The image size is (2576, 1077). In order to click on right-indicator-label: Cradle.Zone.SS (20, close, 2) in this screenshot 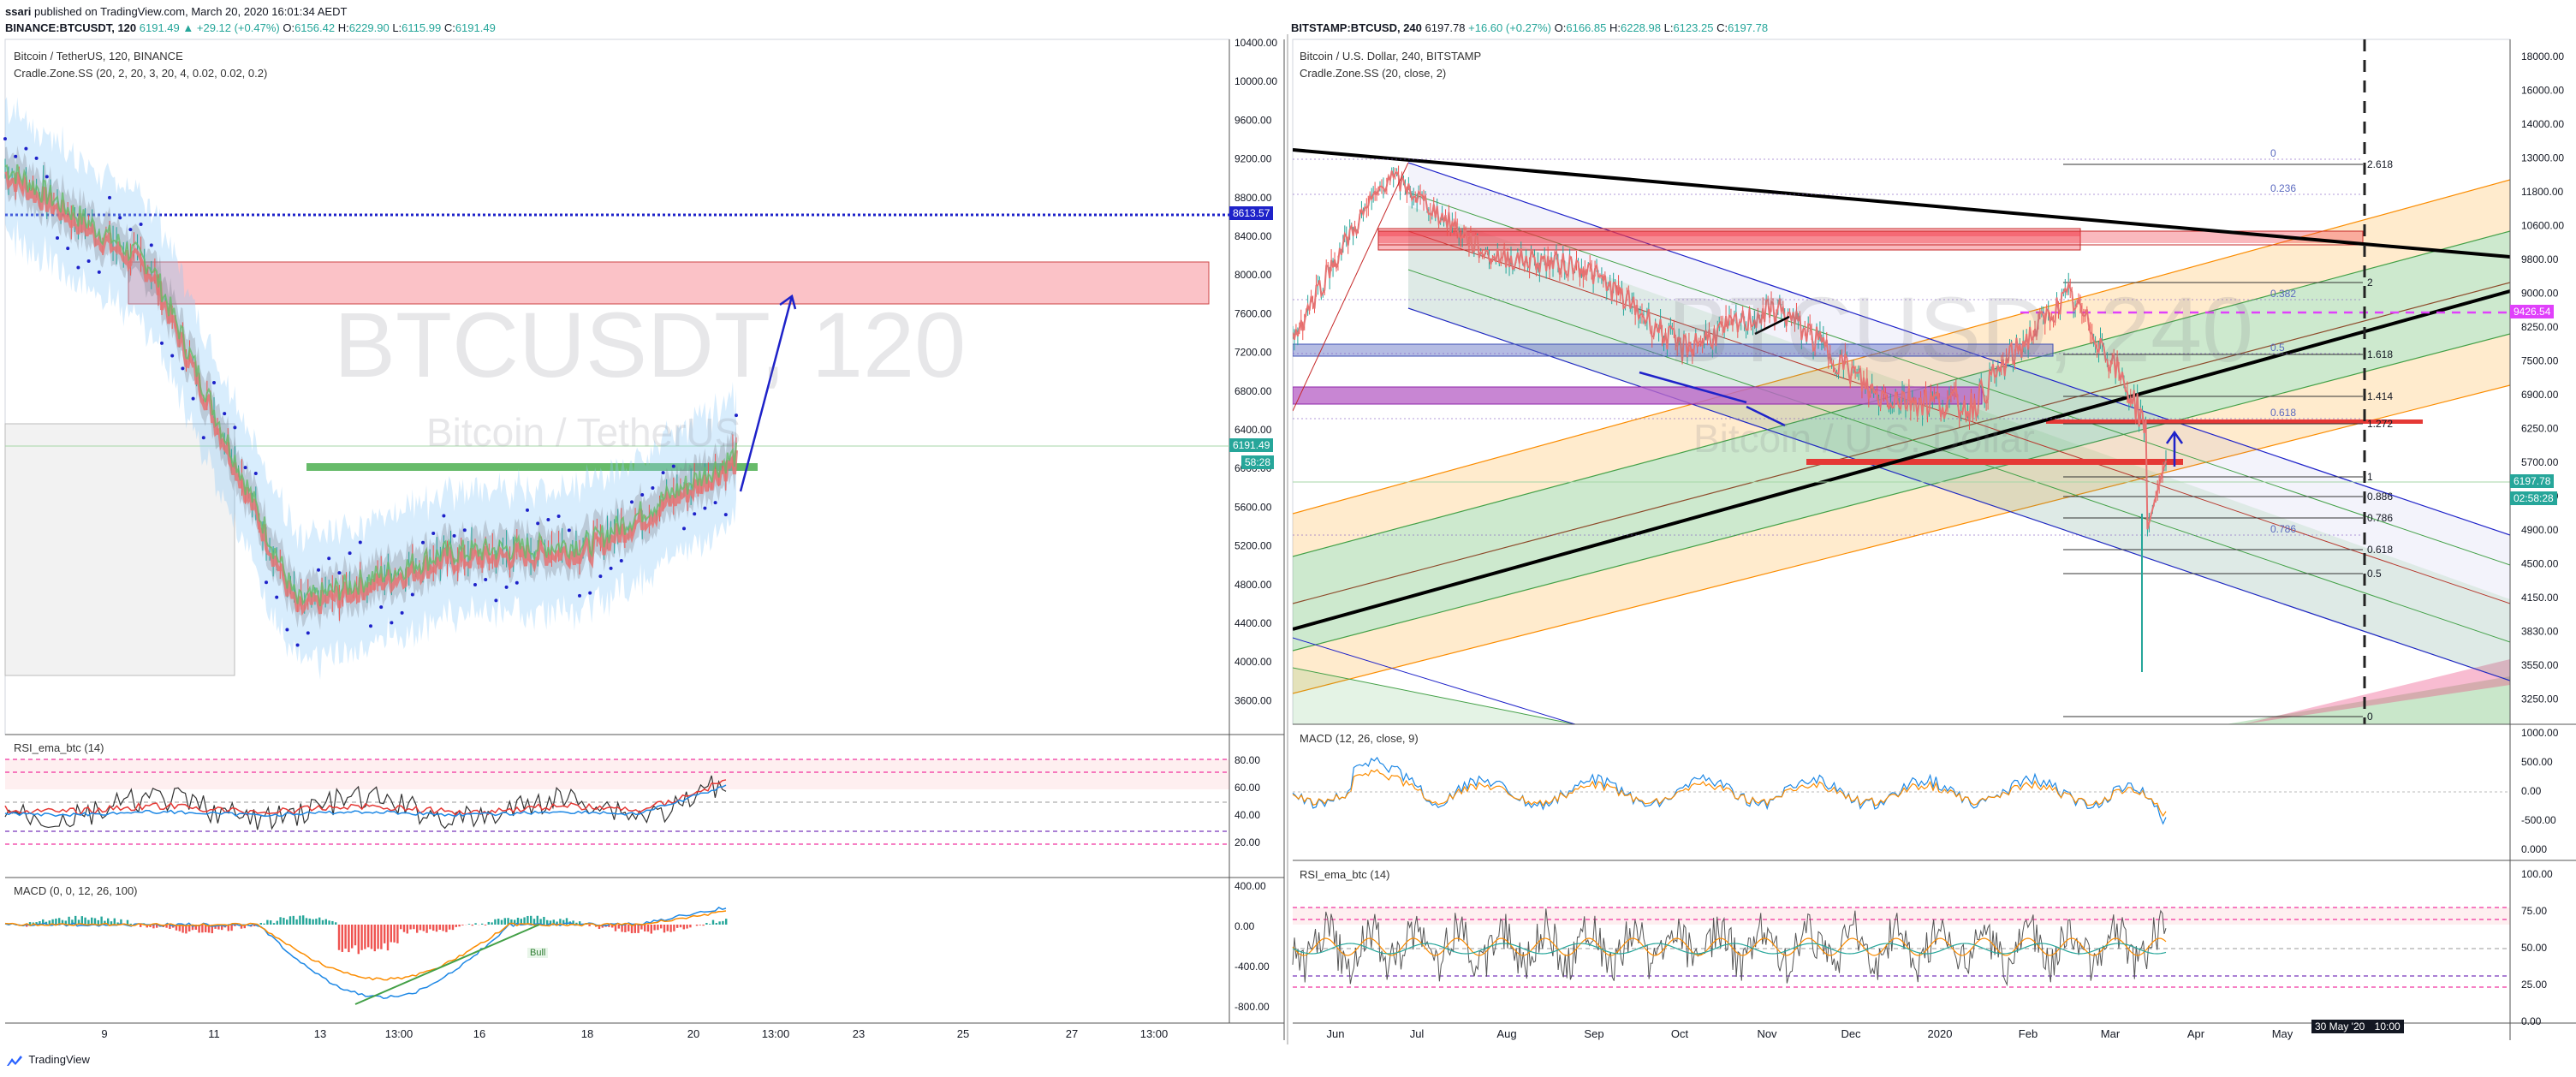, I will do `click(1374, 73)`.